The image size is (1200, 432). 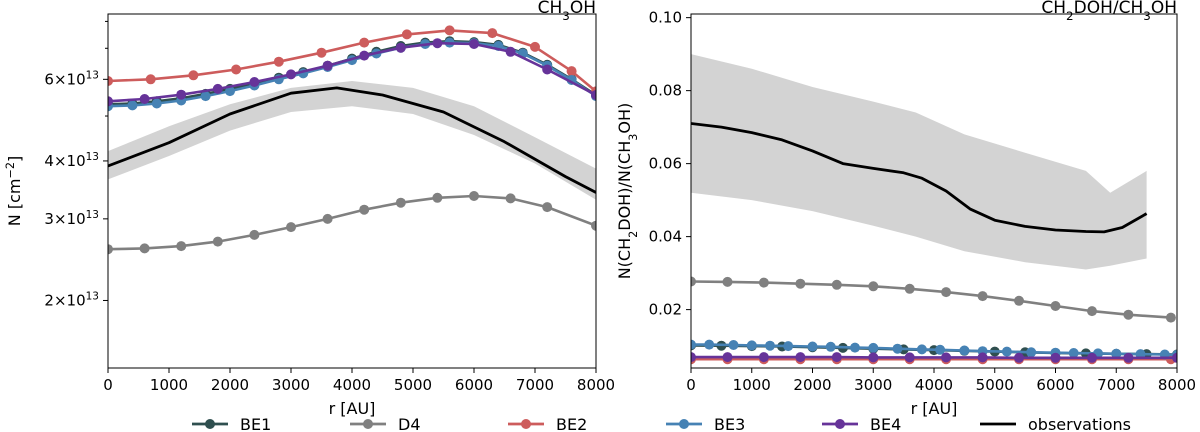 I want to click on x-tick-label: 3000, so click(x=291, y=385).